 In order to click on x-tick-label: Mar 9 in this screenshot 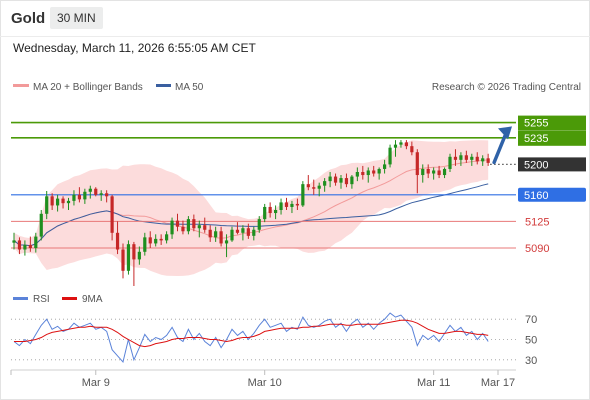, I will do `click(96, 383)`.